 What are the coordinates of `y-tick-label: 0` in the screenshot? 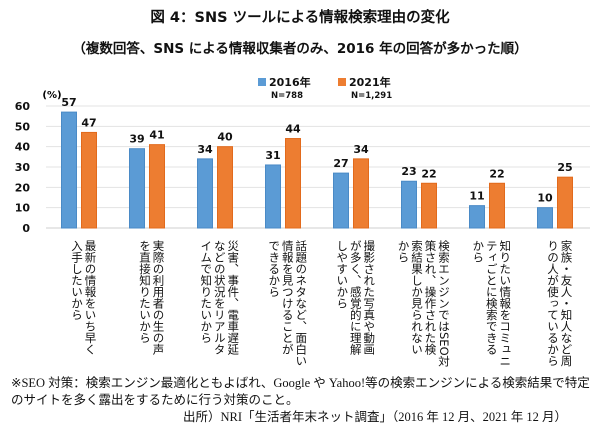 It's located at (26, 228).